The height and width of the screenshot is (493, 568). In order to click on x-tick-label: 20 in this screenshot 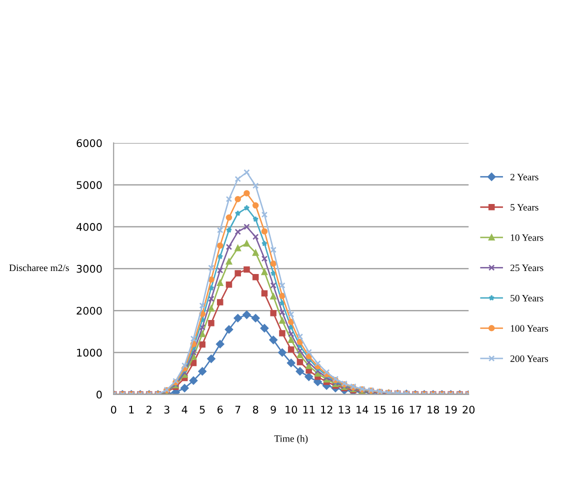, I will do `click(468, 410)`.